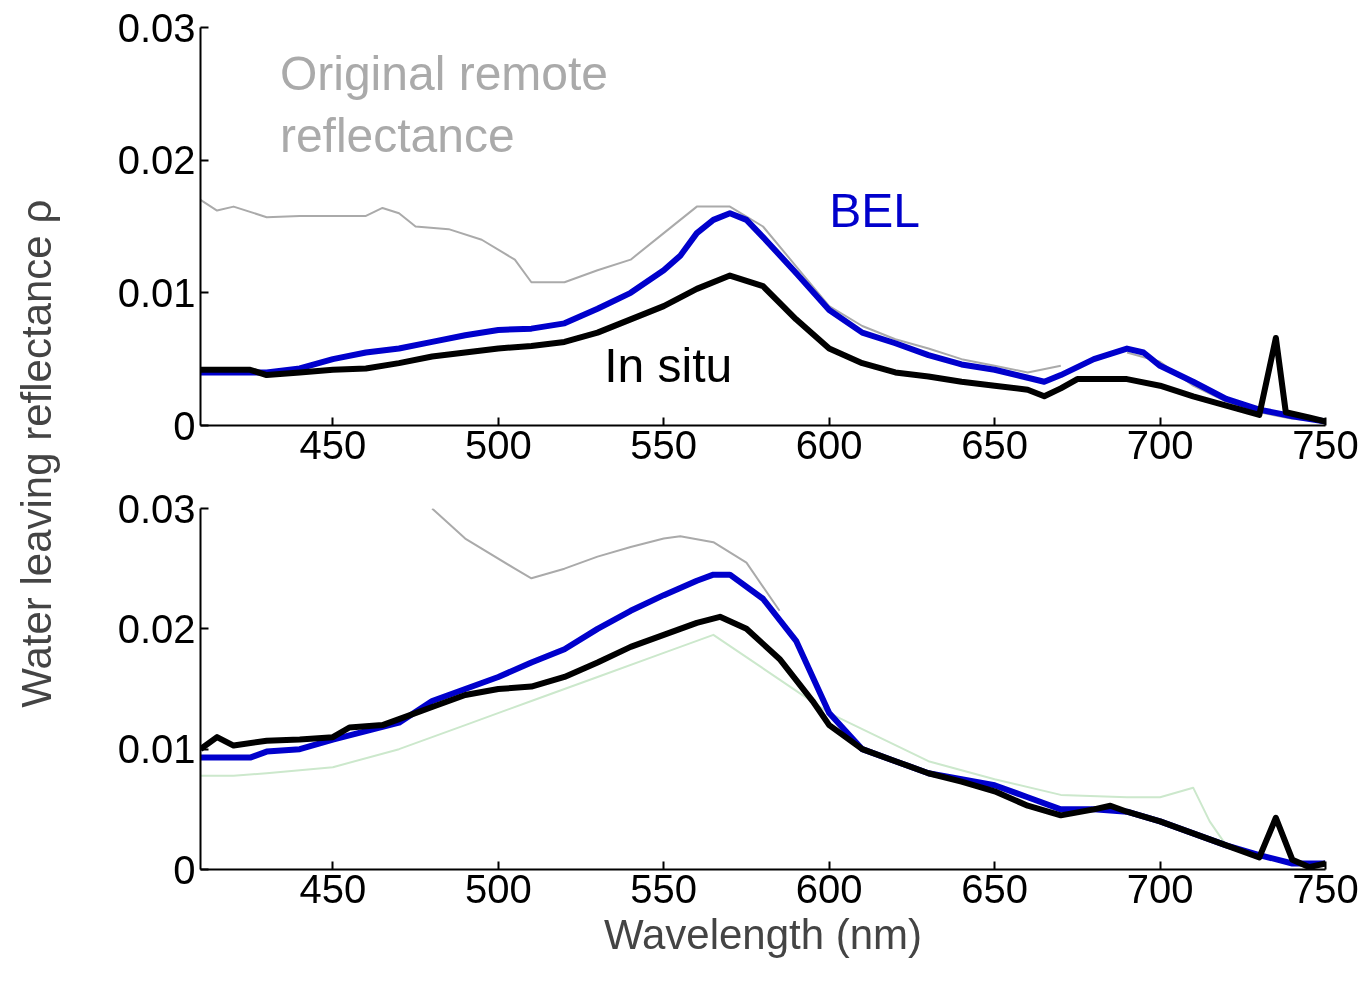  What do you see at coordinates (874, 211) in the screenshot?
I see `series-label: BEL` at bounding box center [874, 211].